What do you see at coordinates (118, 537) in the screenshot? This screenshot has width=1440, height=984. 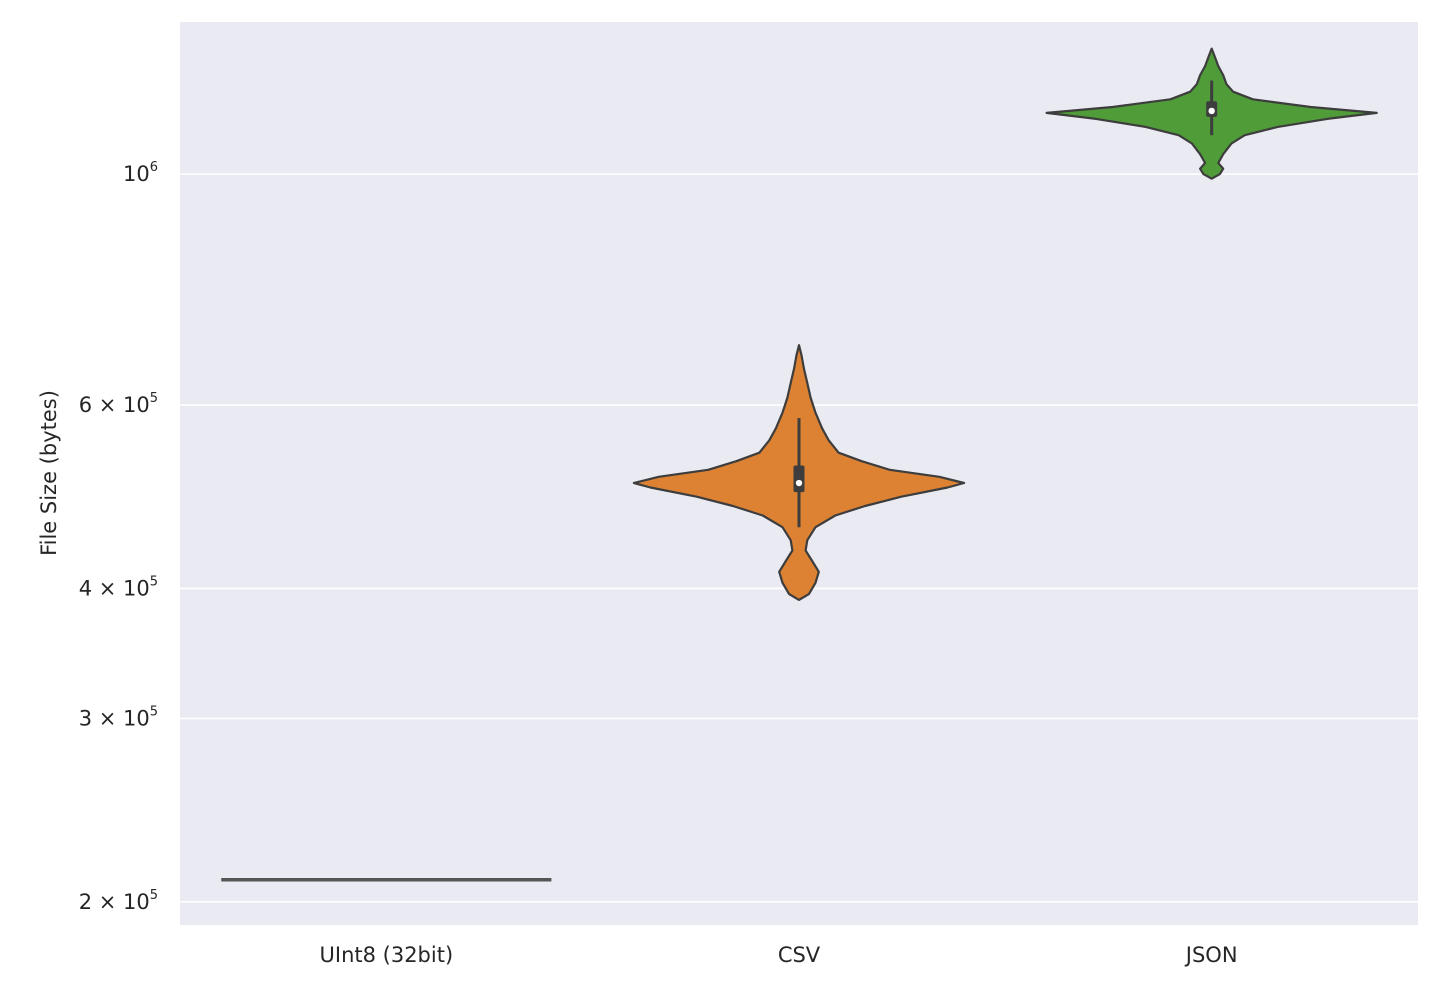 I see `y-tick-labels: 2 × 105 3 × 105 4 × 105 6 × 105 106` at bounding box center [118, 537].